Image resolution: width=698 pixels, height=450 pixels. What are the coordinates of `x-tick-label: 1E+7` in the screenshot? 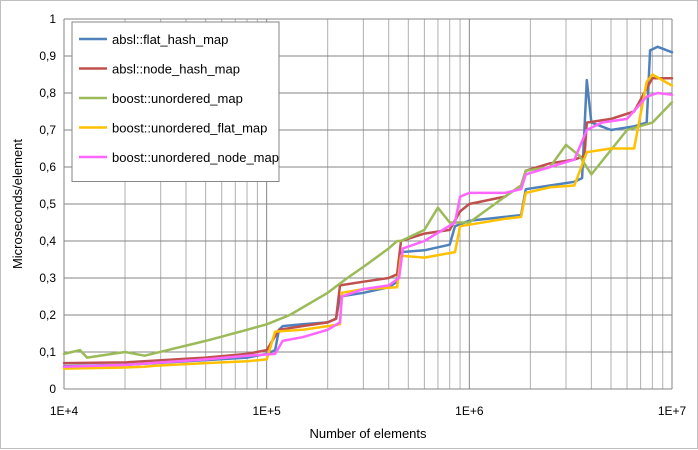 It's located at (672, 411).